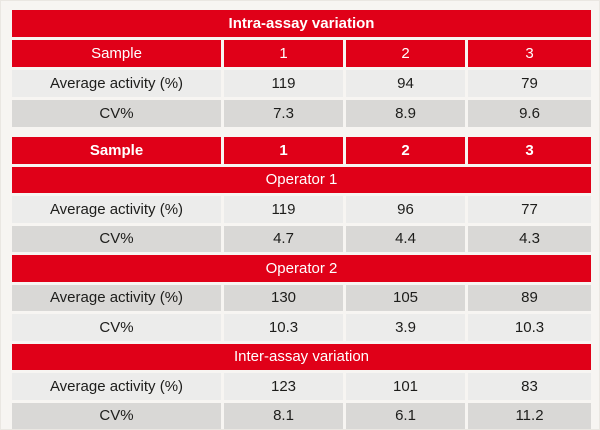 This screenshot has width=600, height=430. Describe the element at coordinates (405, 297) in the screenshot. I see `value-cell: 105` at that location.